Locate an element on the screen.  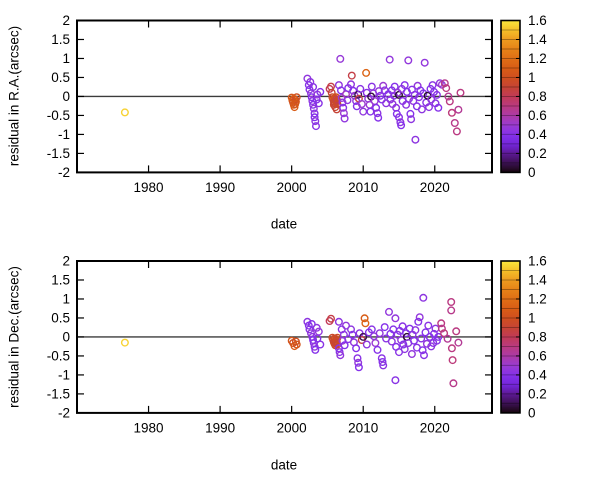
ra-x-axis-label: date is located at coordinates (284, 224).